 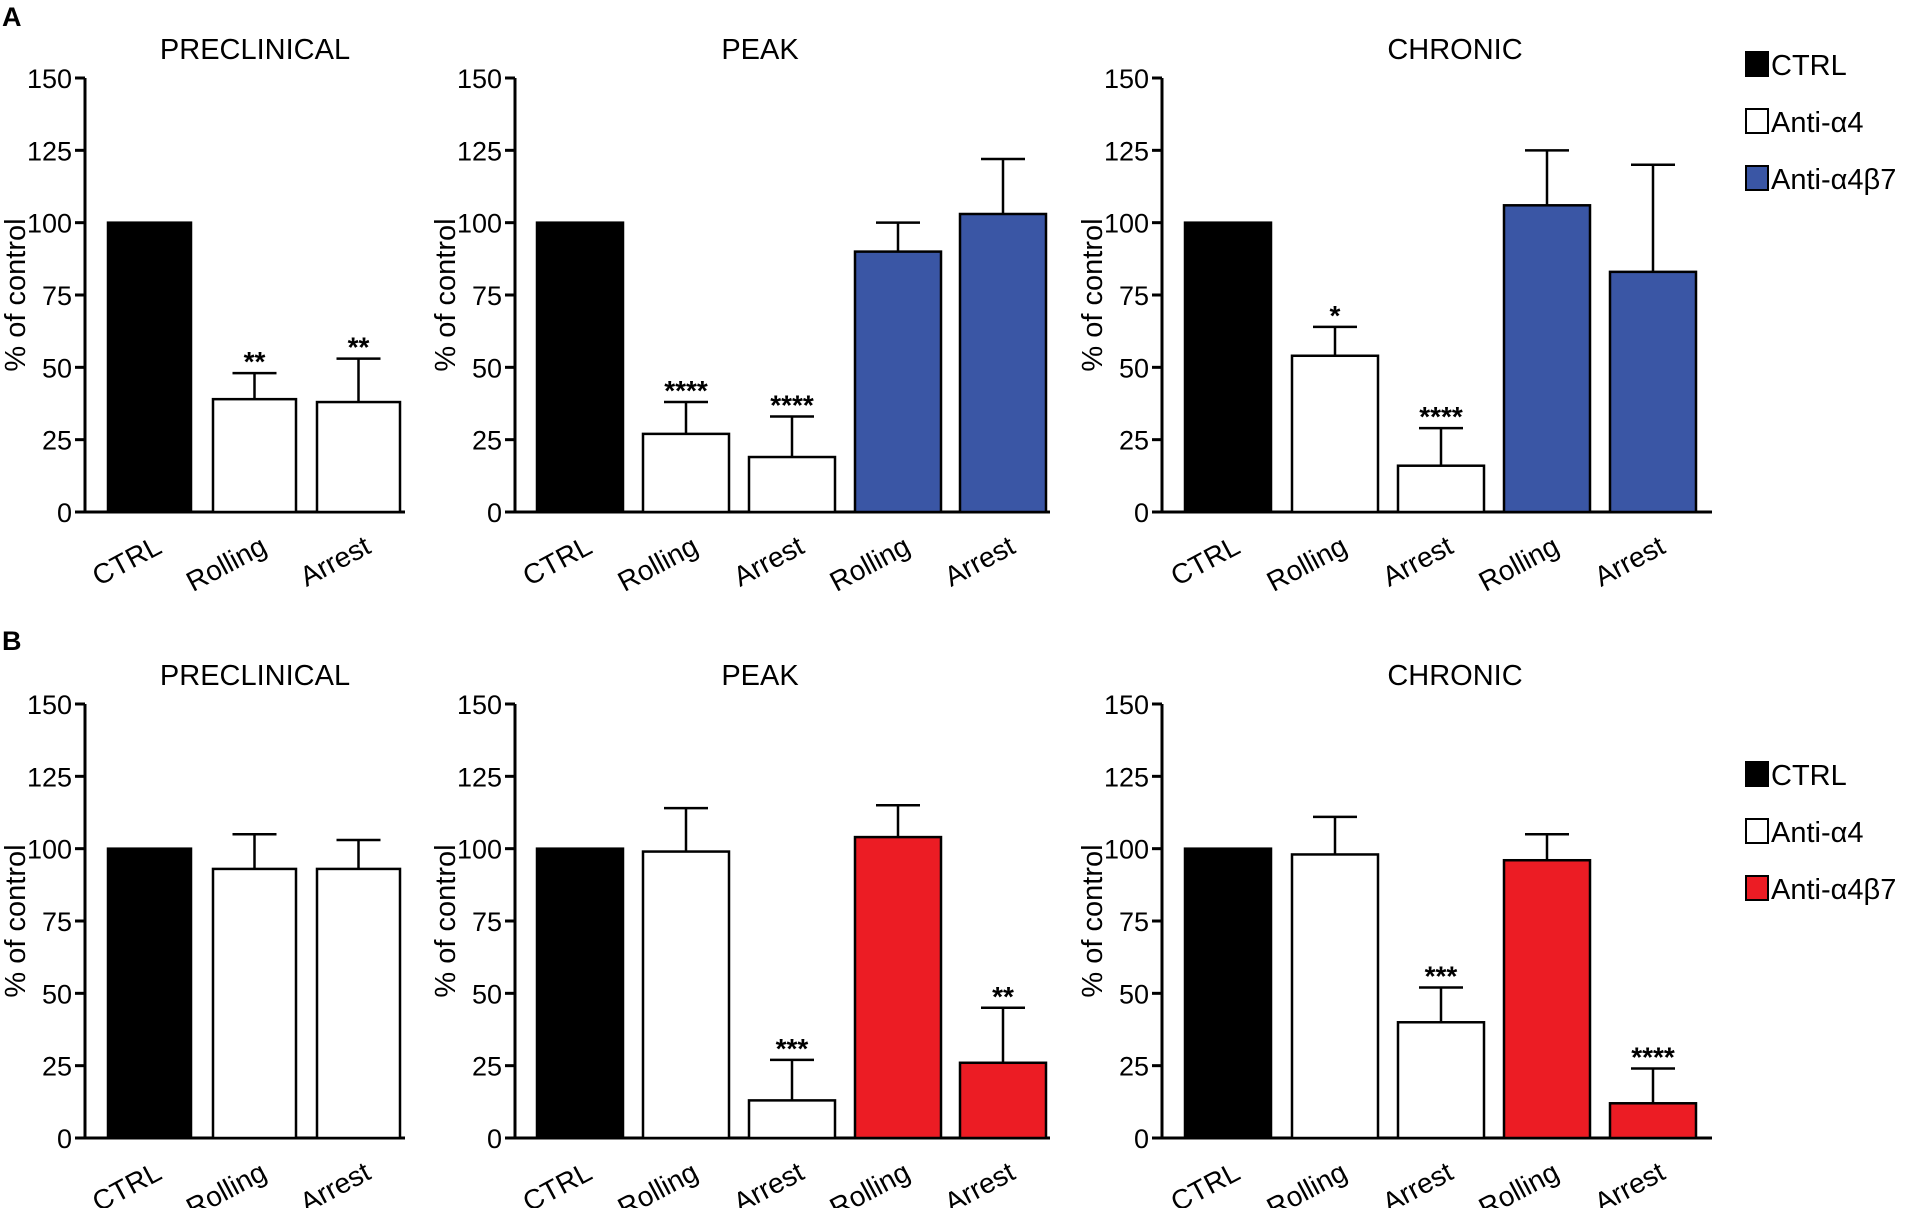 What do you see at coordinates (1335, 315) in the screenshot?
I see `significance-label: *` at bounding box center [1335, 315].